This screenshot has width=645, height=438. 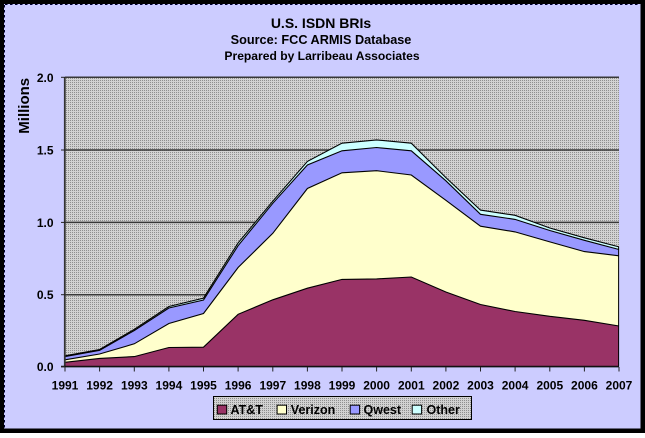 I want to click on svg-text: 2005, so click(x=549, y=386).